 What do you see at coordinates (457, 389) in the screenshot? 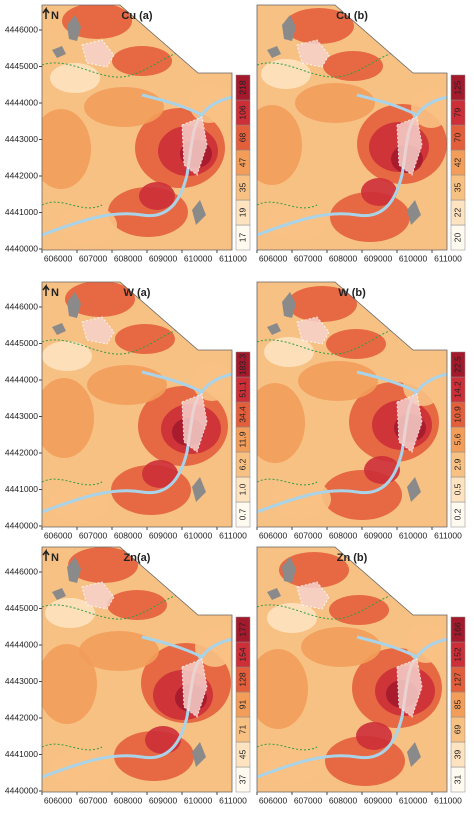
I see `legend-label: 14.2` at bounding box center [457, 389].